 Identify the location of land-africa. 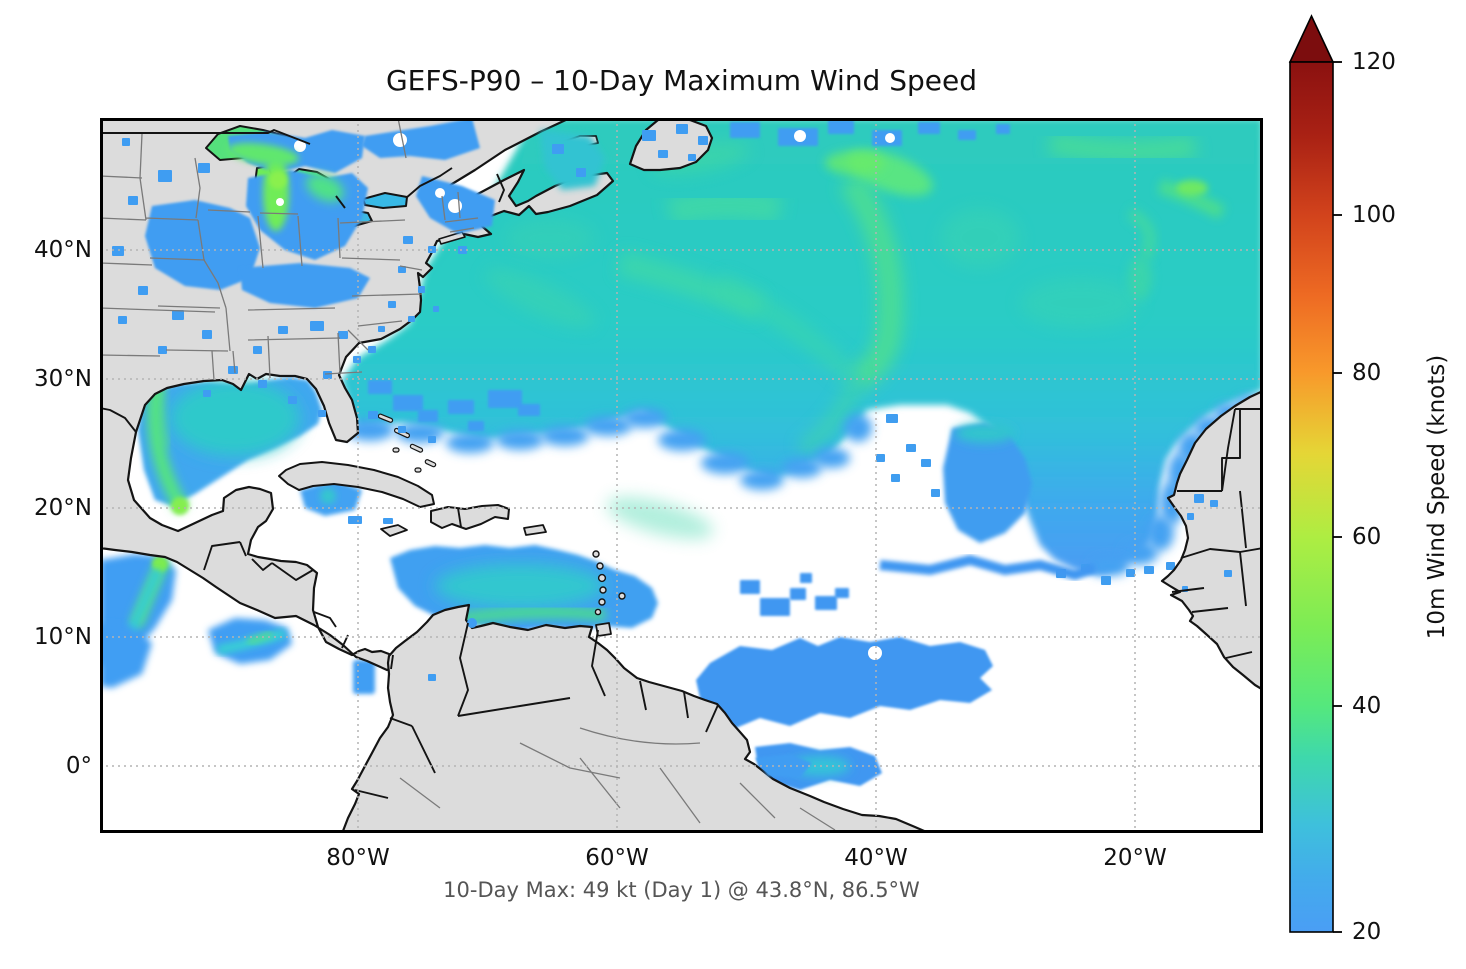
(1211, 540).